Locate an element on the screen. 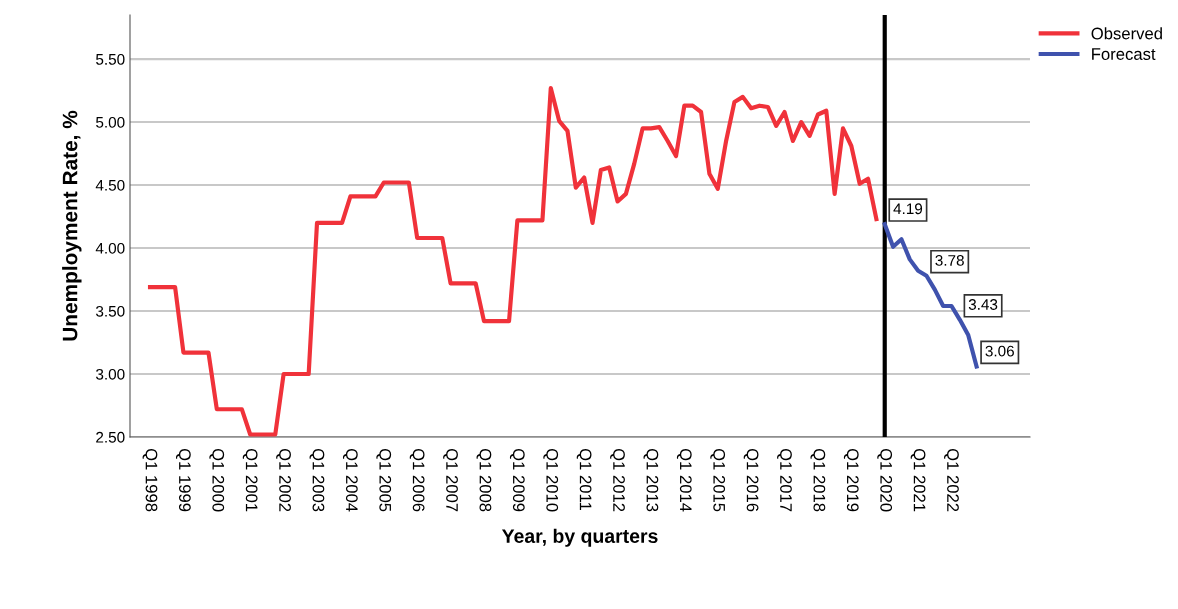 This screenshot has height=609, width=1178. y-tick-label: 2.50 is located at coordinates (110, 437).